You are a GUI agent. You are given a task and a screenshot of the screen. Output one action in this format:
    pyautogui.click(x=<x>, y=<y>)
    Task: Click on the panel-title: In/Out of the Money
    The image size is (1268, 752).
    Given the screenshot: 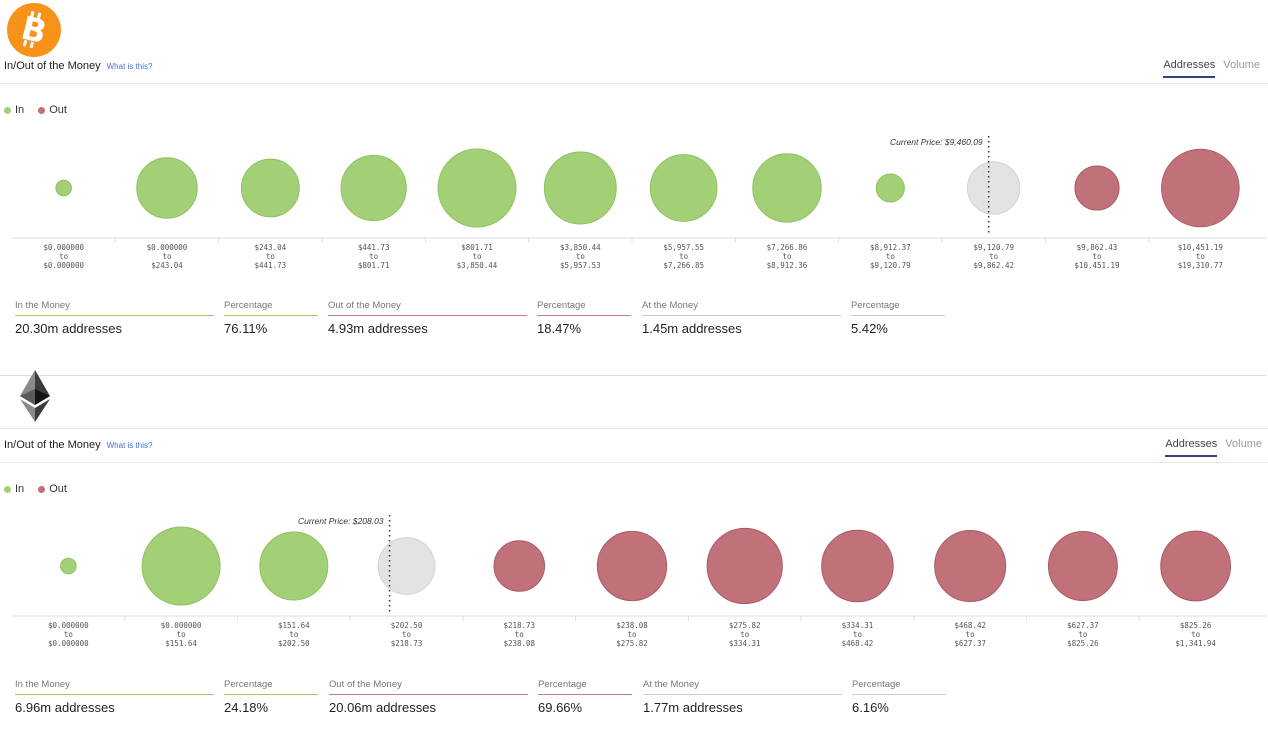 What is the action you would take?
    pyautogui.click(x=52, y=66)
    